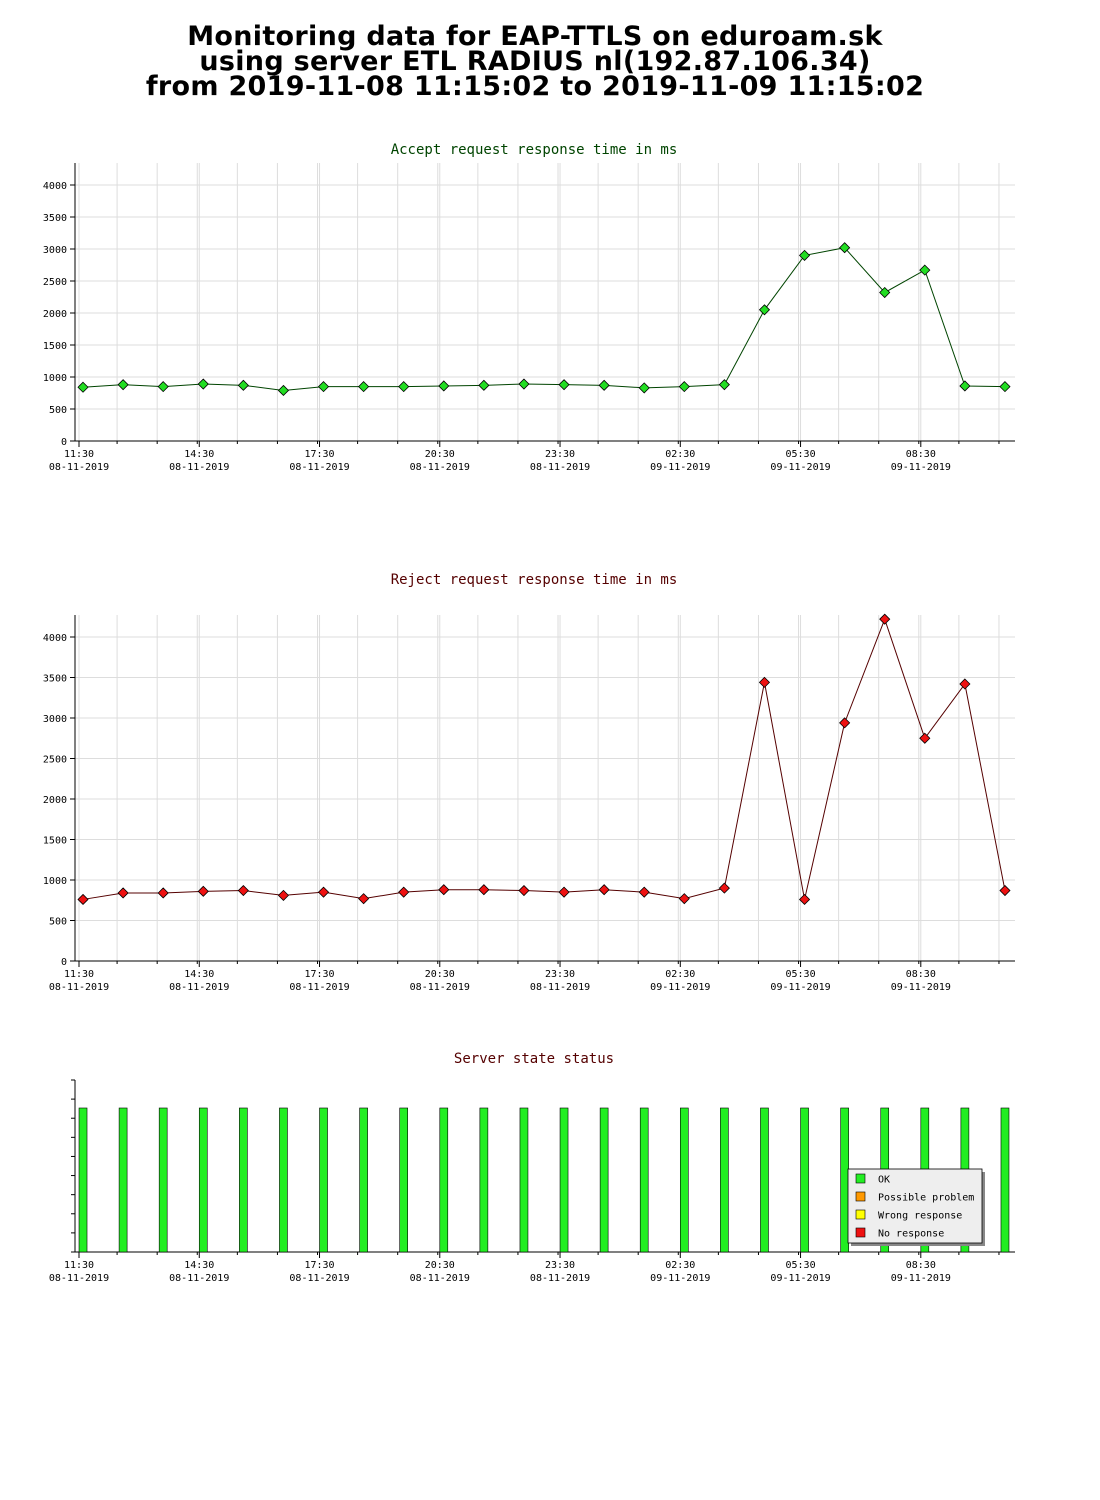 The width and height of the screenshot is (1100, 1500). I want to click on y-tick-label: 3500, so click(55, 679).